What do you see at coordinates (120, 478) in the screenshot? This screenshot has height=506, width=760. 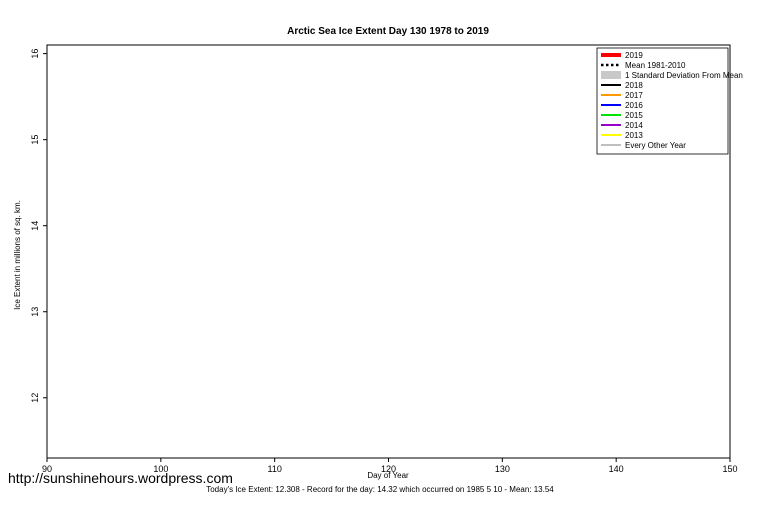 I see `source-url: http://sunshinehours.wordpress.com` at bounding box center [120, 478].